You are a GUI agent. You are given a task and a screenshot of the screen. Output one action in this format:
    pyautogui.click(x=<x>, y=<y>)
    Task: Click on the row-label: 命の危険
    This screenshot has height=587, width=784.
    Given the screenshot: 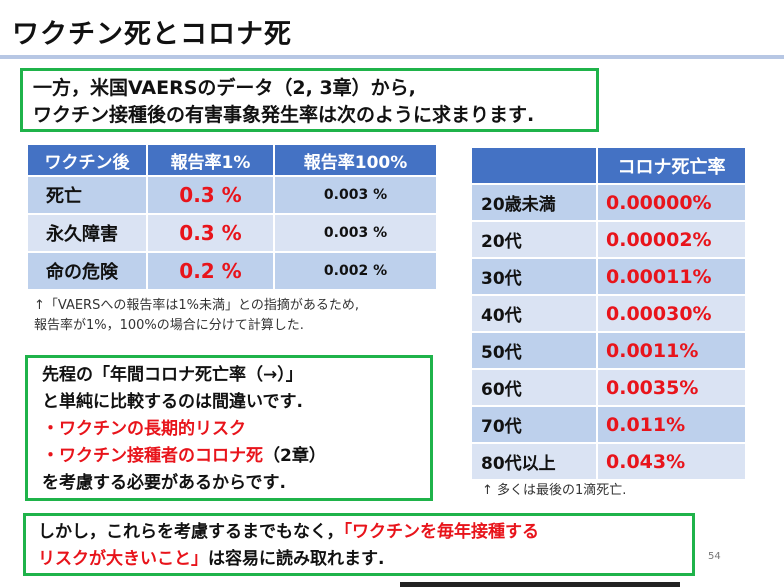 What is the action you would take?
    pyautogui.click(x=87, y=271)
    